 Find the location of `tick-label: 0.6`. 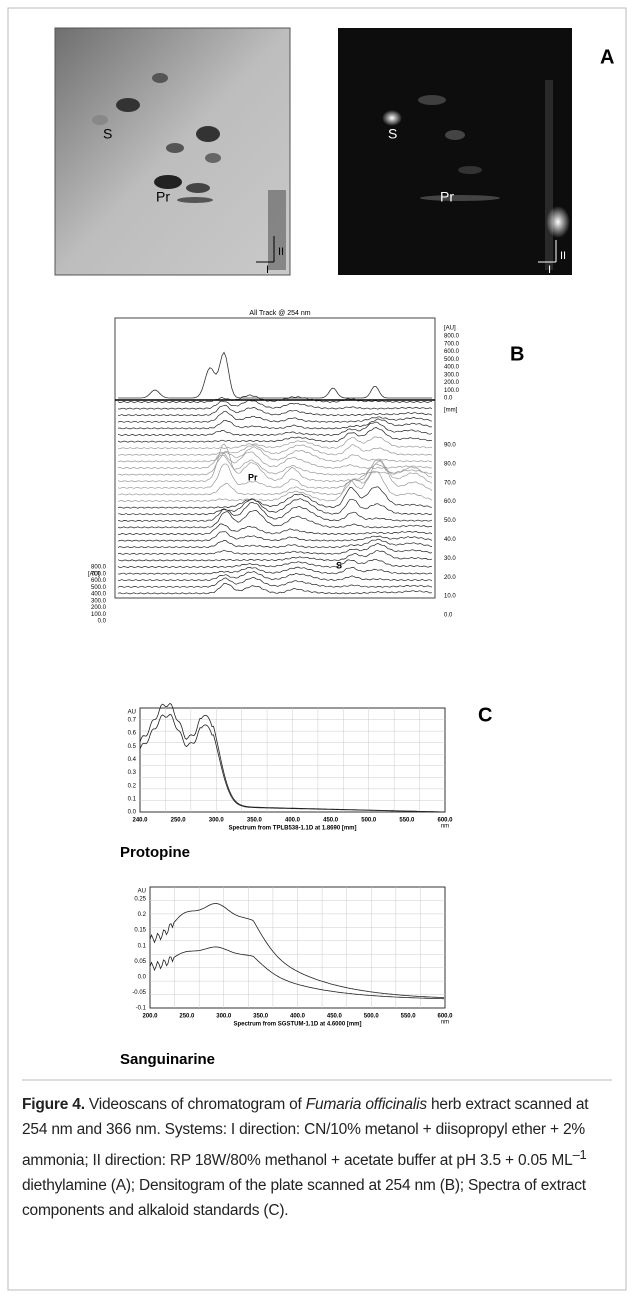

tick-label: 0.6 is located at coordinates (132, 734).